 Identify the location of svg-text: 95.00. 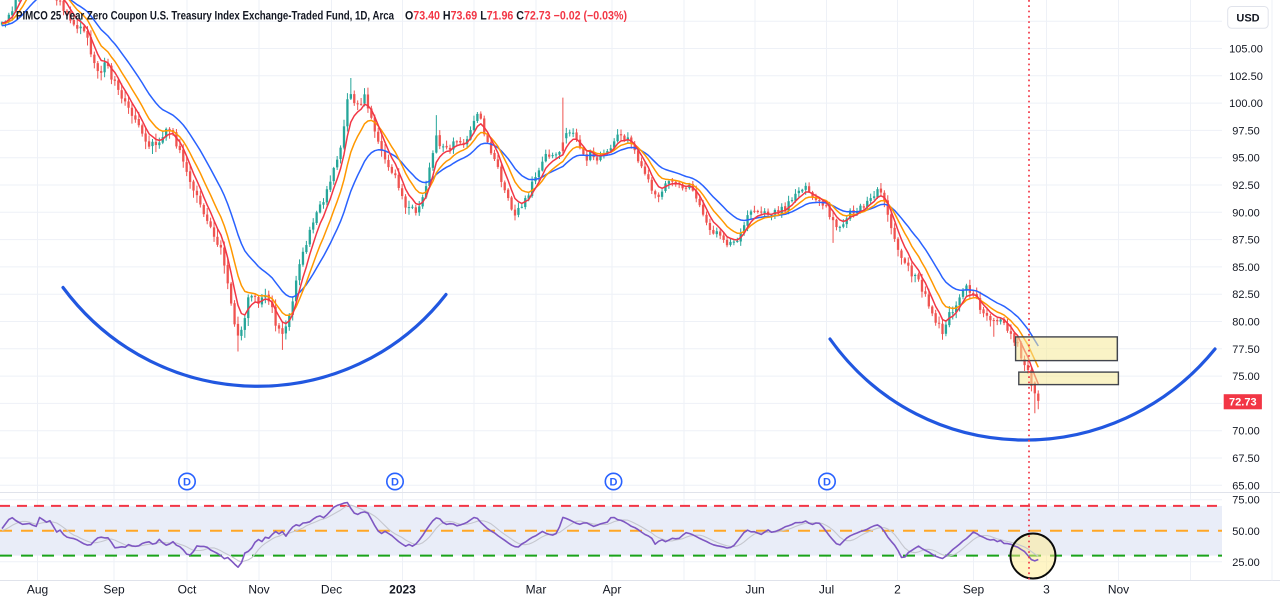
(1246, 159).